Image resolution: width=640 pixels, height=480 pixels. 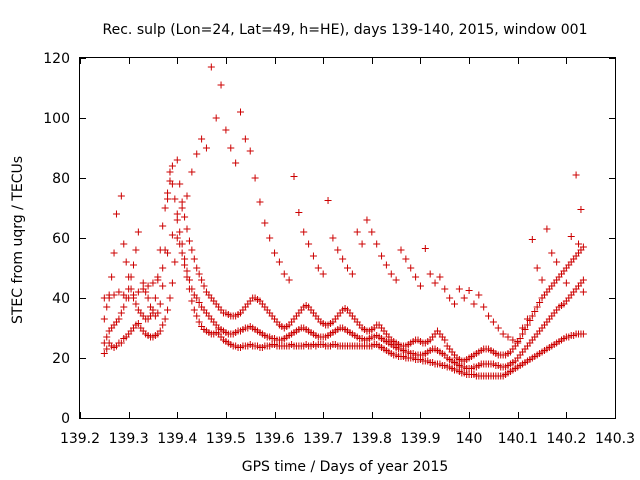 What do you see at coordinates (56, 59) in the screenshot?
I see `y-tick-label: 120` at bounding box center [56, 59].